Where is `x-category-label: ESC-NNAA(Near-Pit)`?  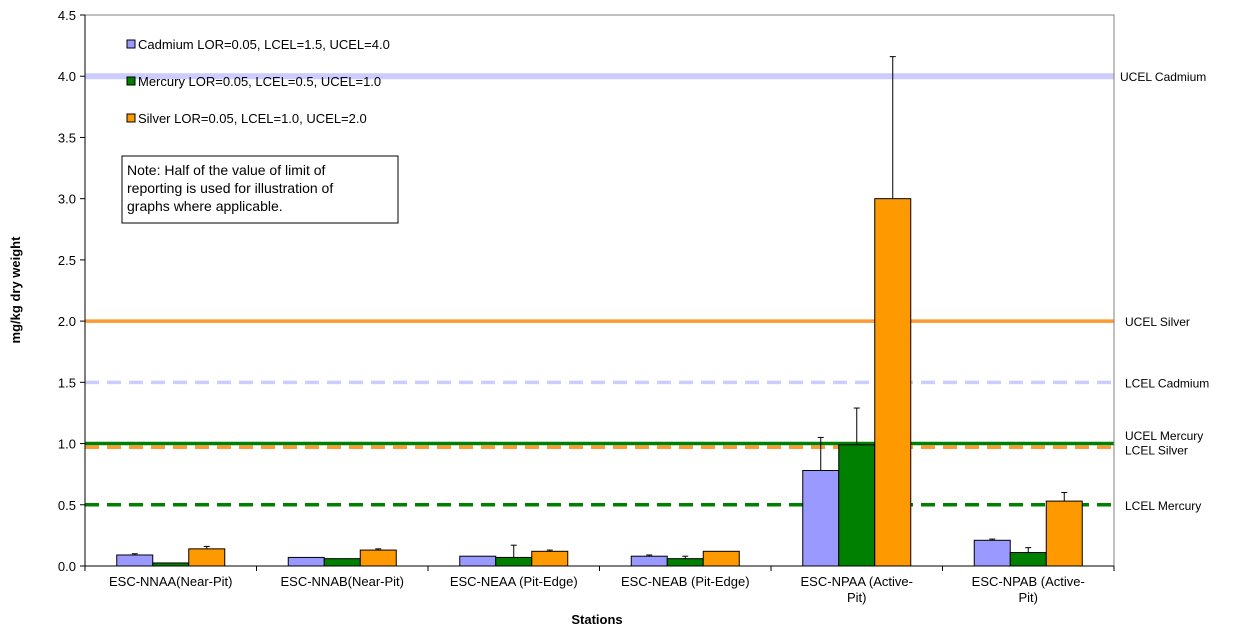 x-category-label: ESC-NNAA(Near-Pit) is located at coordinates (171, 581).